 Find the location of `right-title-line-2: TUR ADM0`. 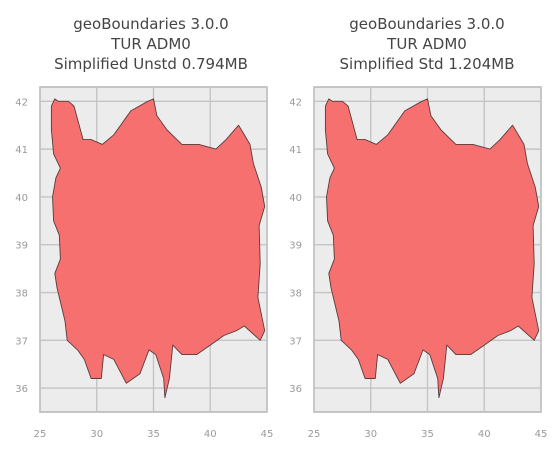

right-title-line-2: TUR ADM0 is located at coordinates (426, 44).